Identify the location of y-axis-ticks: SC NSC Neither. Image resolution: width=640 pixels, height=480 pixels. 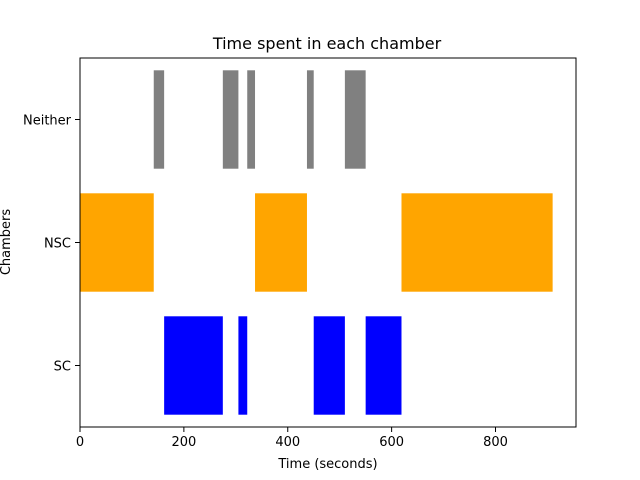
(51, 244).